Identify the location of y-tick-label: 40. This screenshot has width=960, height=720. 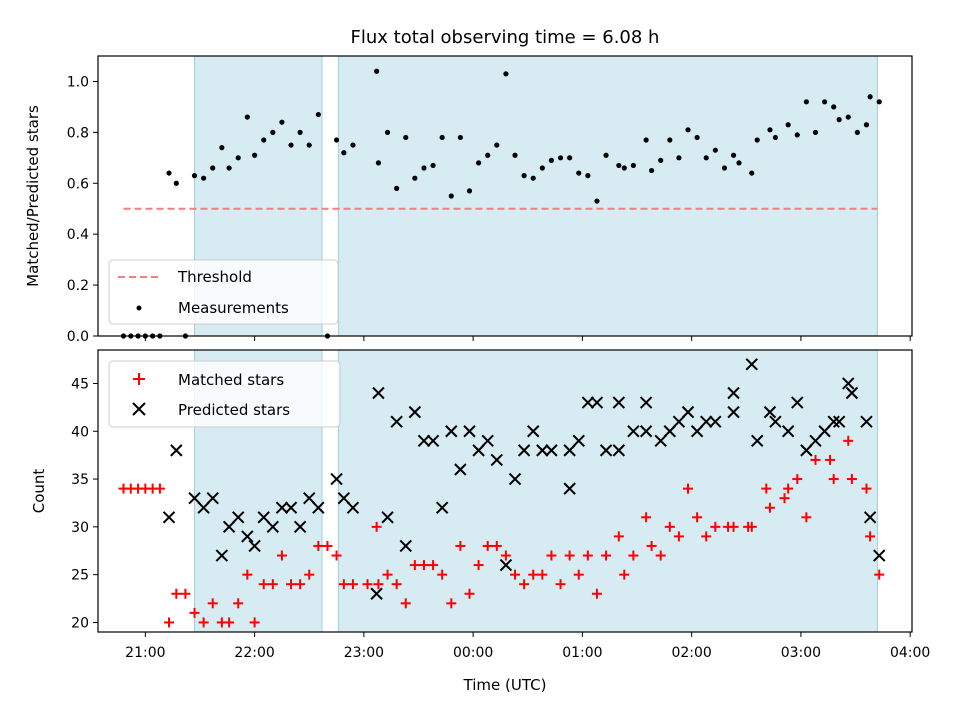
(80, 432).